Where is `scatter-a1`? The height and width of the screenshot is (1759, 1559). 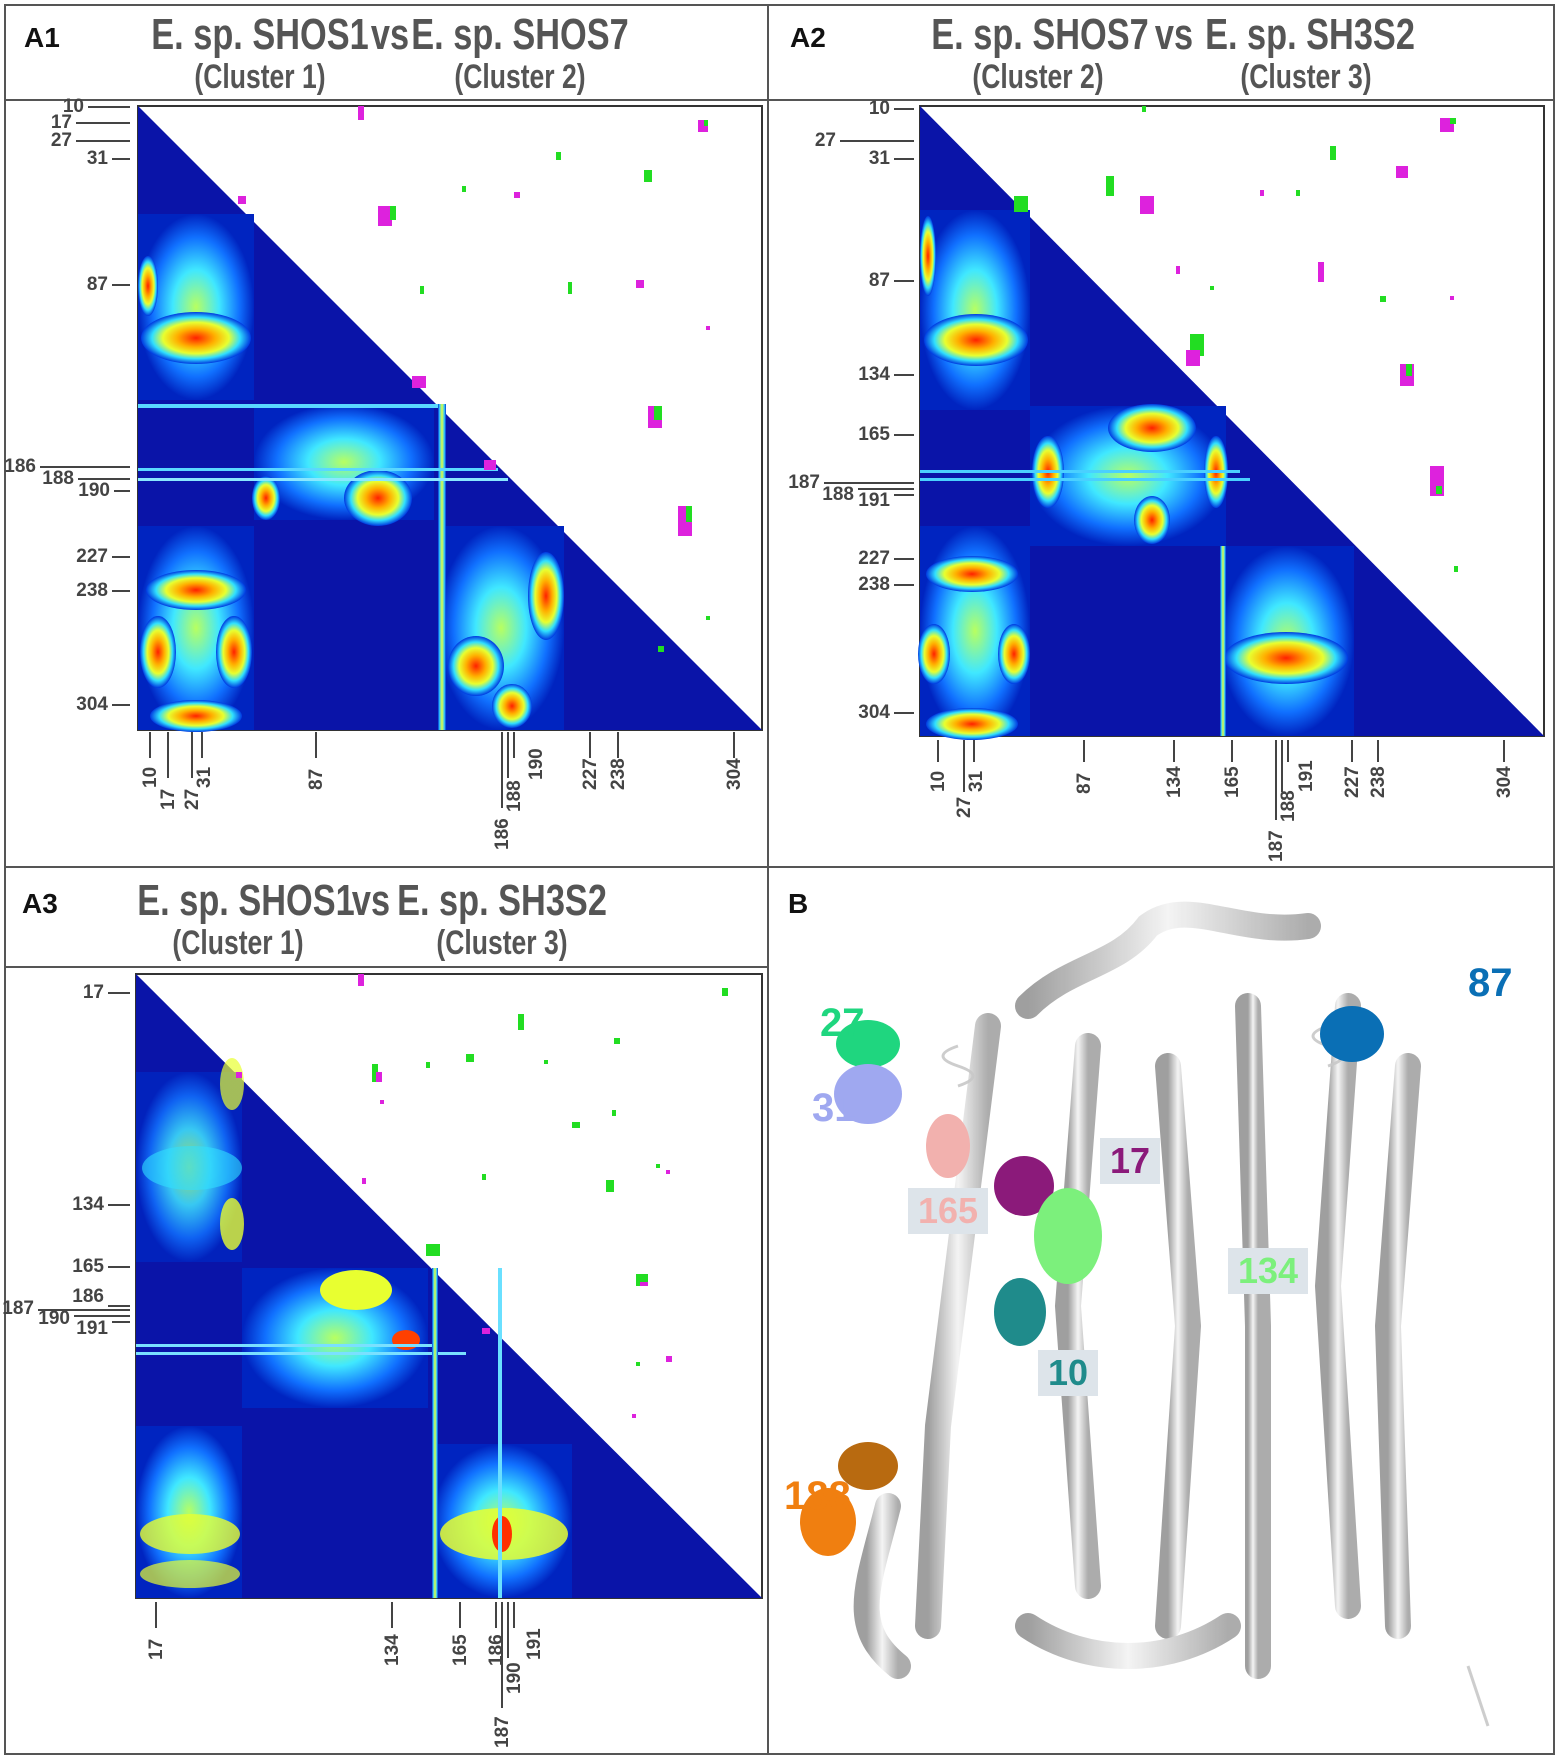
scatter-a1 is located at coordinates (474, 379).